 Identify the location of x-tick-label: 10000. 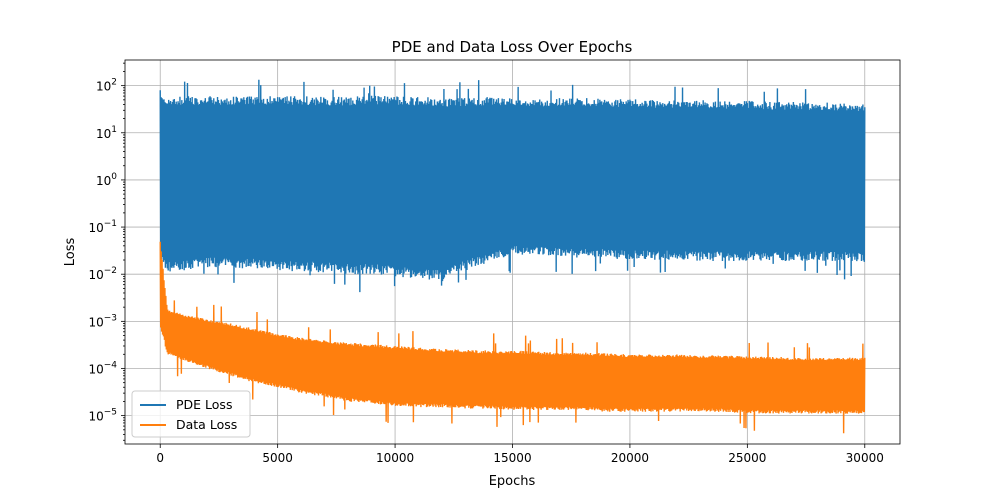
(395, 458).